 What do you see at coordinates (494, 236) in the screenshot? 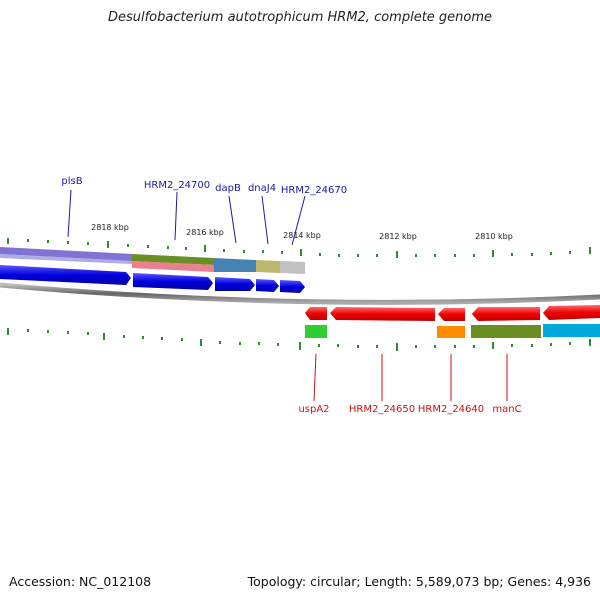
I see `scale-label: 2810 kbp` at bounding box center [494, 236].